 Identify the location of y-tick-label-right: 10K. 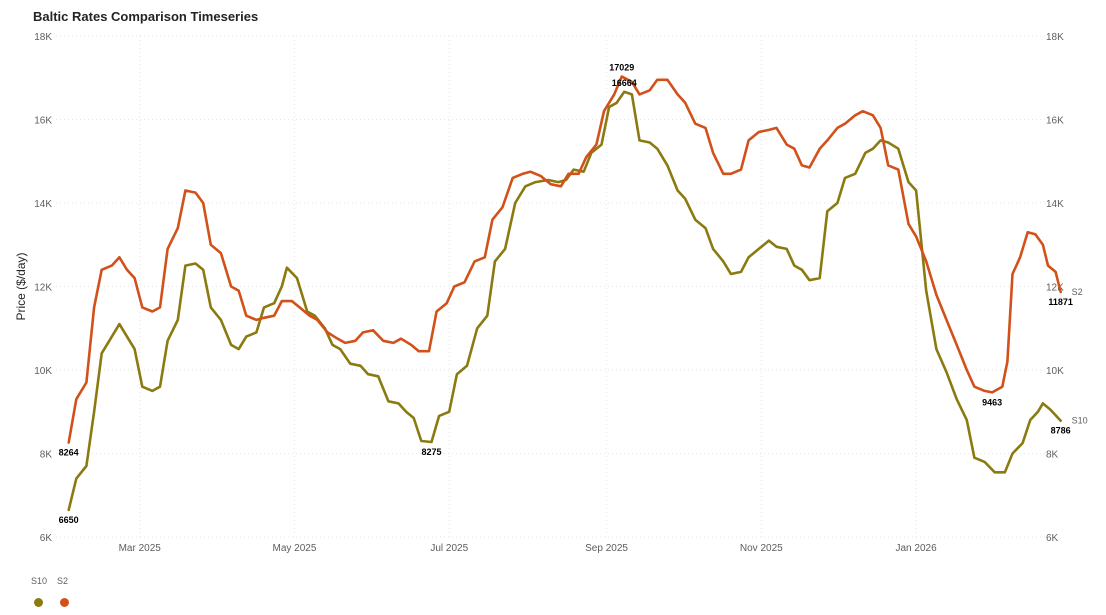
(1055, 371).